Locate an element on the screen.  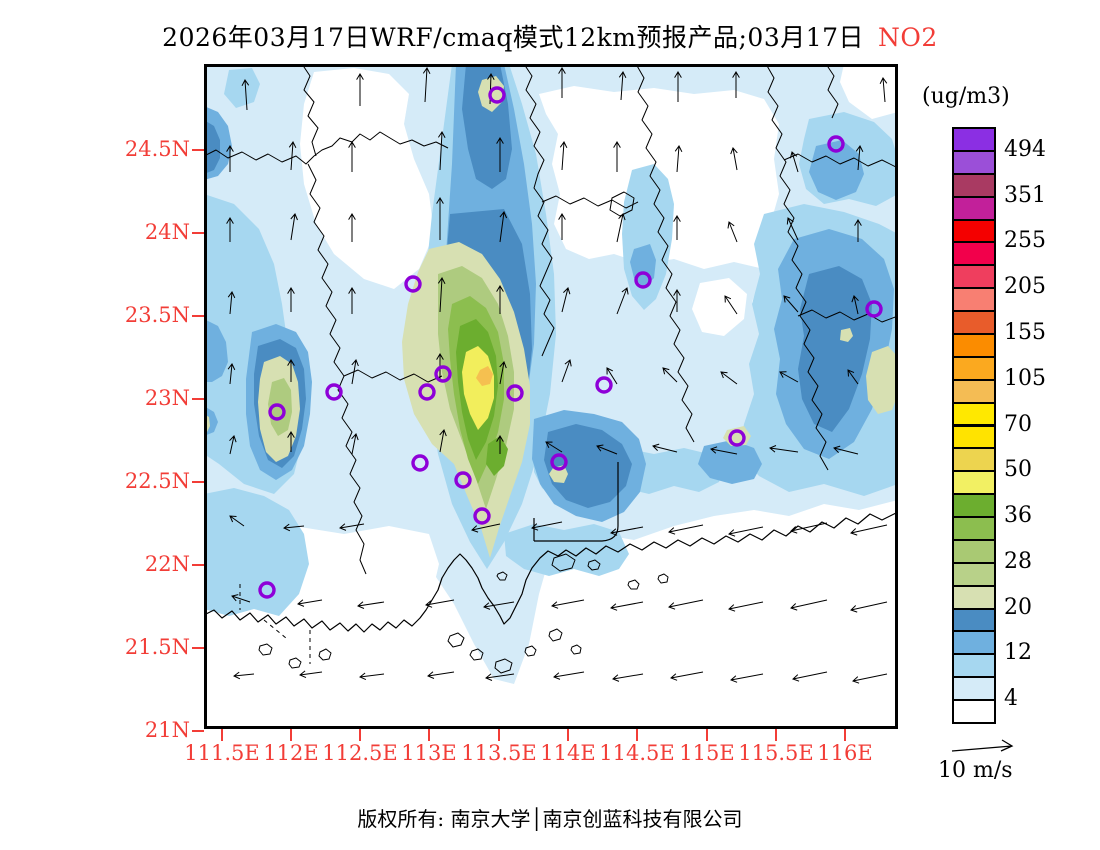
colorbar-units-label: (ug/m3) is located at coordinates (966, 96).